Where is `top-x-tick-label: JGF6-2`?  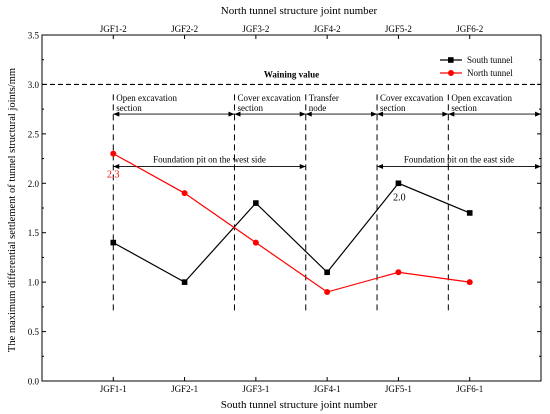
top-x-tick-label: JGF6-2 is located at coordinates (469, 29).